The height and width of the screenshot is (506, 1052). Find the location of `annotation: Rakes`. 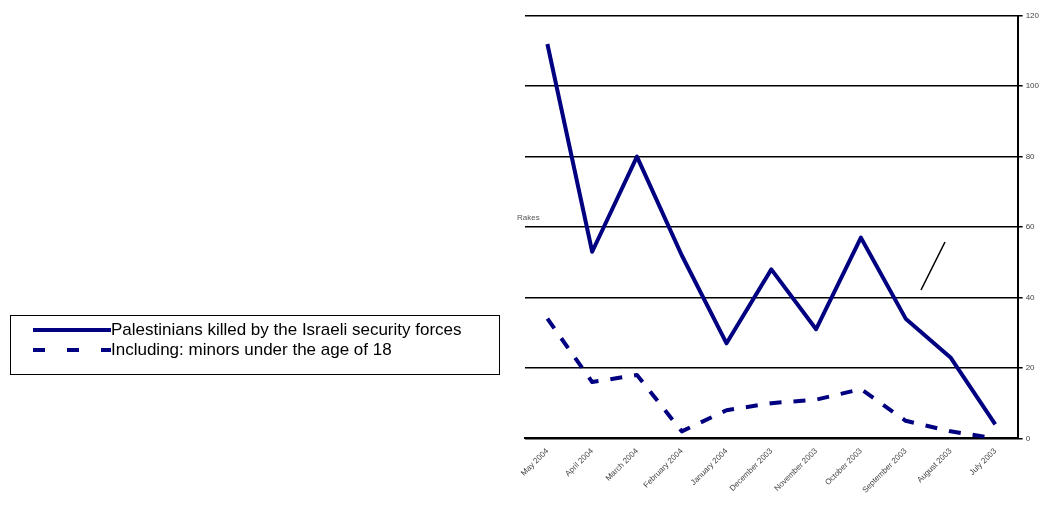

annotation: Rakes is located at coordinates (528, 218).